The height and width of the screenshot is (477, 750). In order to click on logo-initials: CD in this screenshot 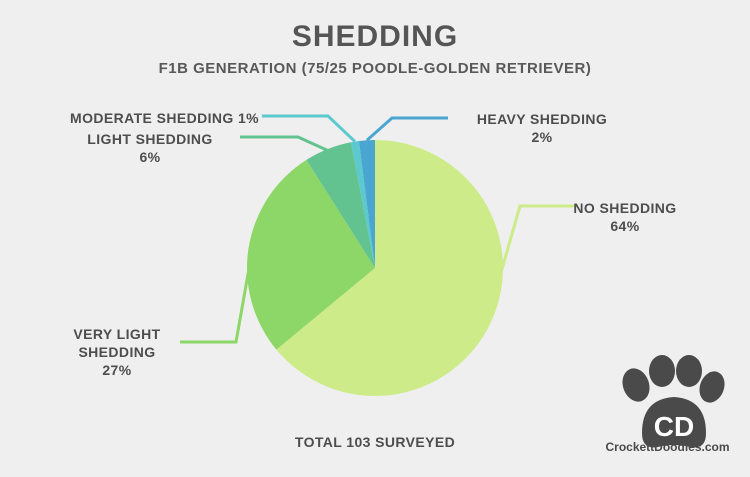, I will do `click(674, 426)`.